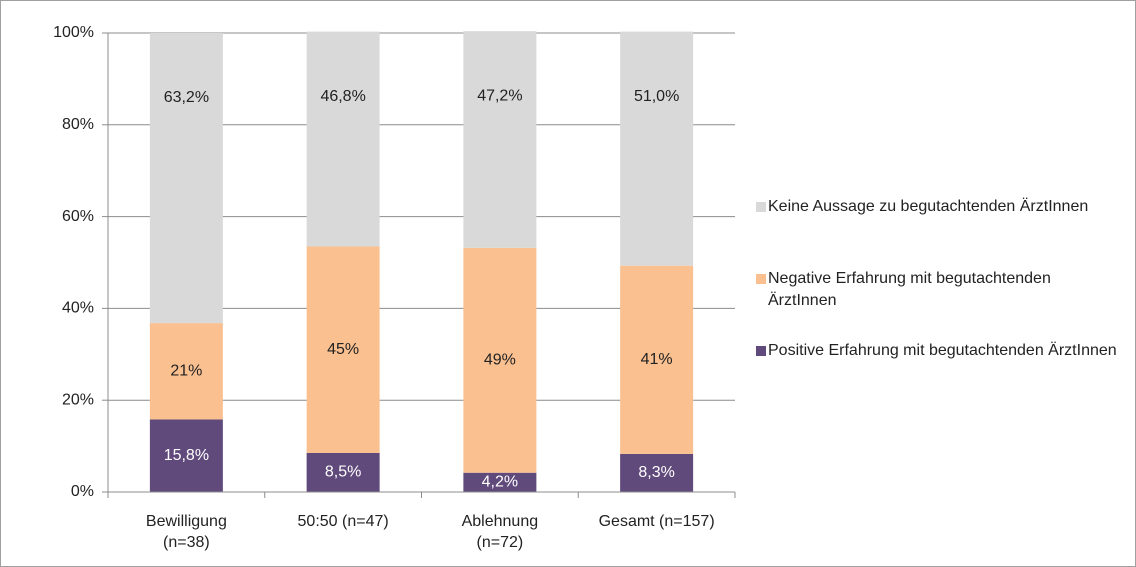 This screenshot has height=567, width=1136. What do you see at coordinates (342, 96) in the screenshot?
I see `value-label: 46,8%` at bounding box center [342, 96].